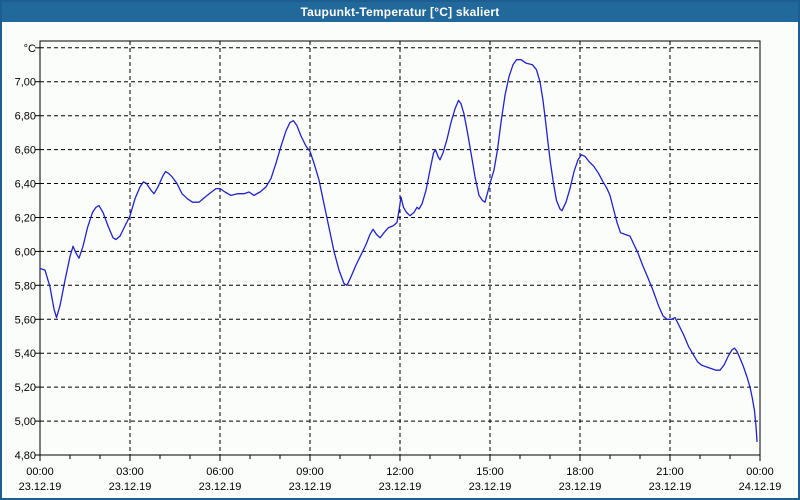 The image size is (800, 500). I want to click on svg-text: 06:00, so click(220, 472).